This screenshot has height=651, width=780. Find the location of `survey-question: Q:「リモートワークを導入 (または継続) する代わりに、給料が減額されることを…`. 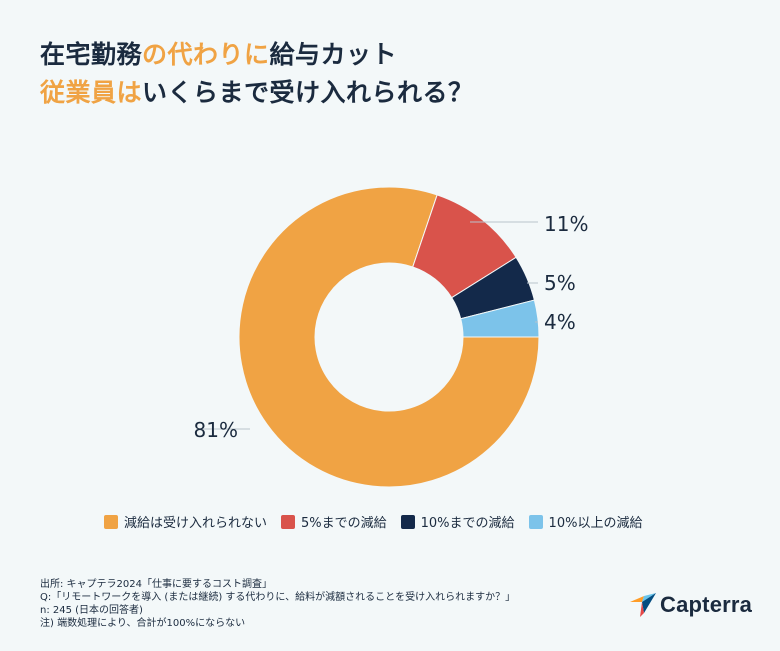

survey-question: Q:「リモートワークを導入 (または継続) する代わりに、給料が減額されることを… is located at coordinates (278, 597).